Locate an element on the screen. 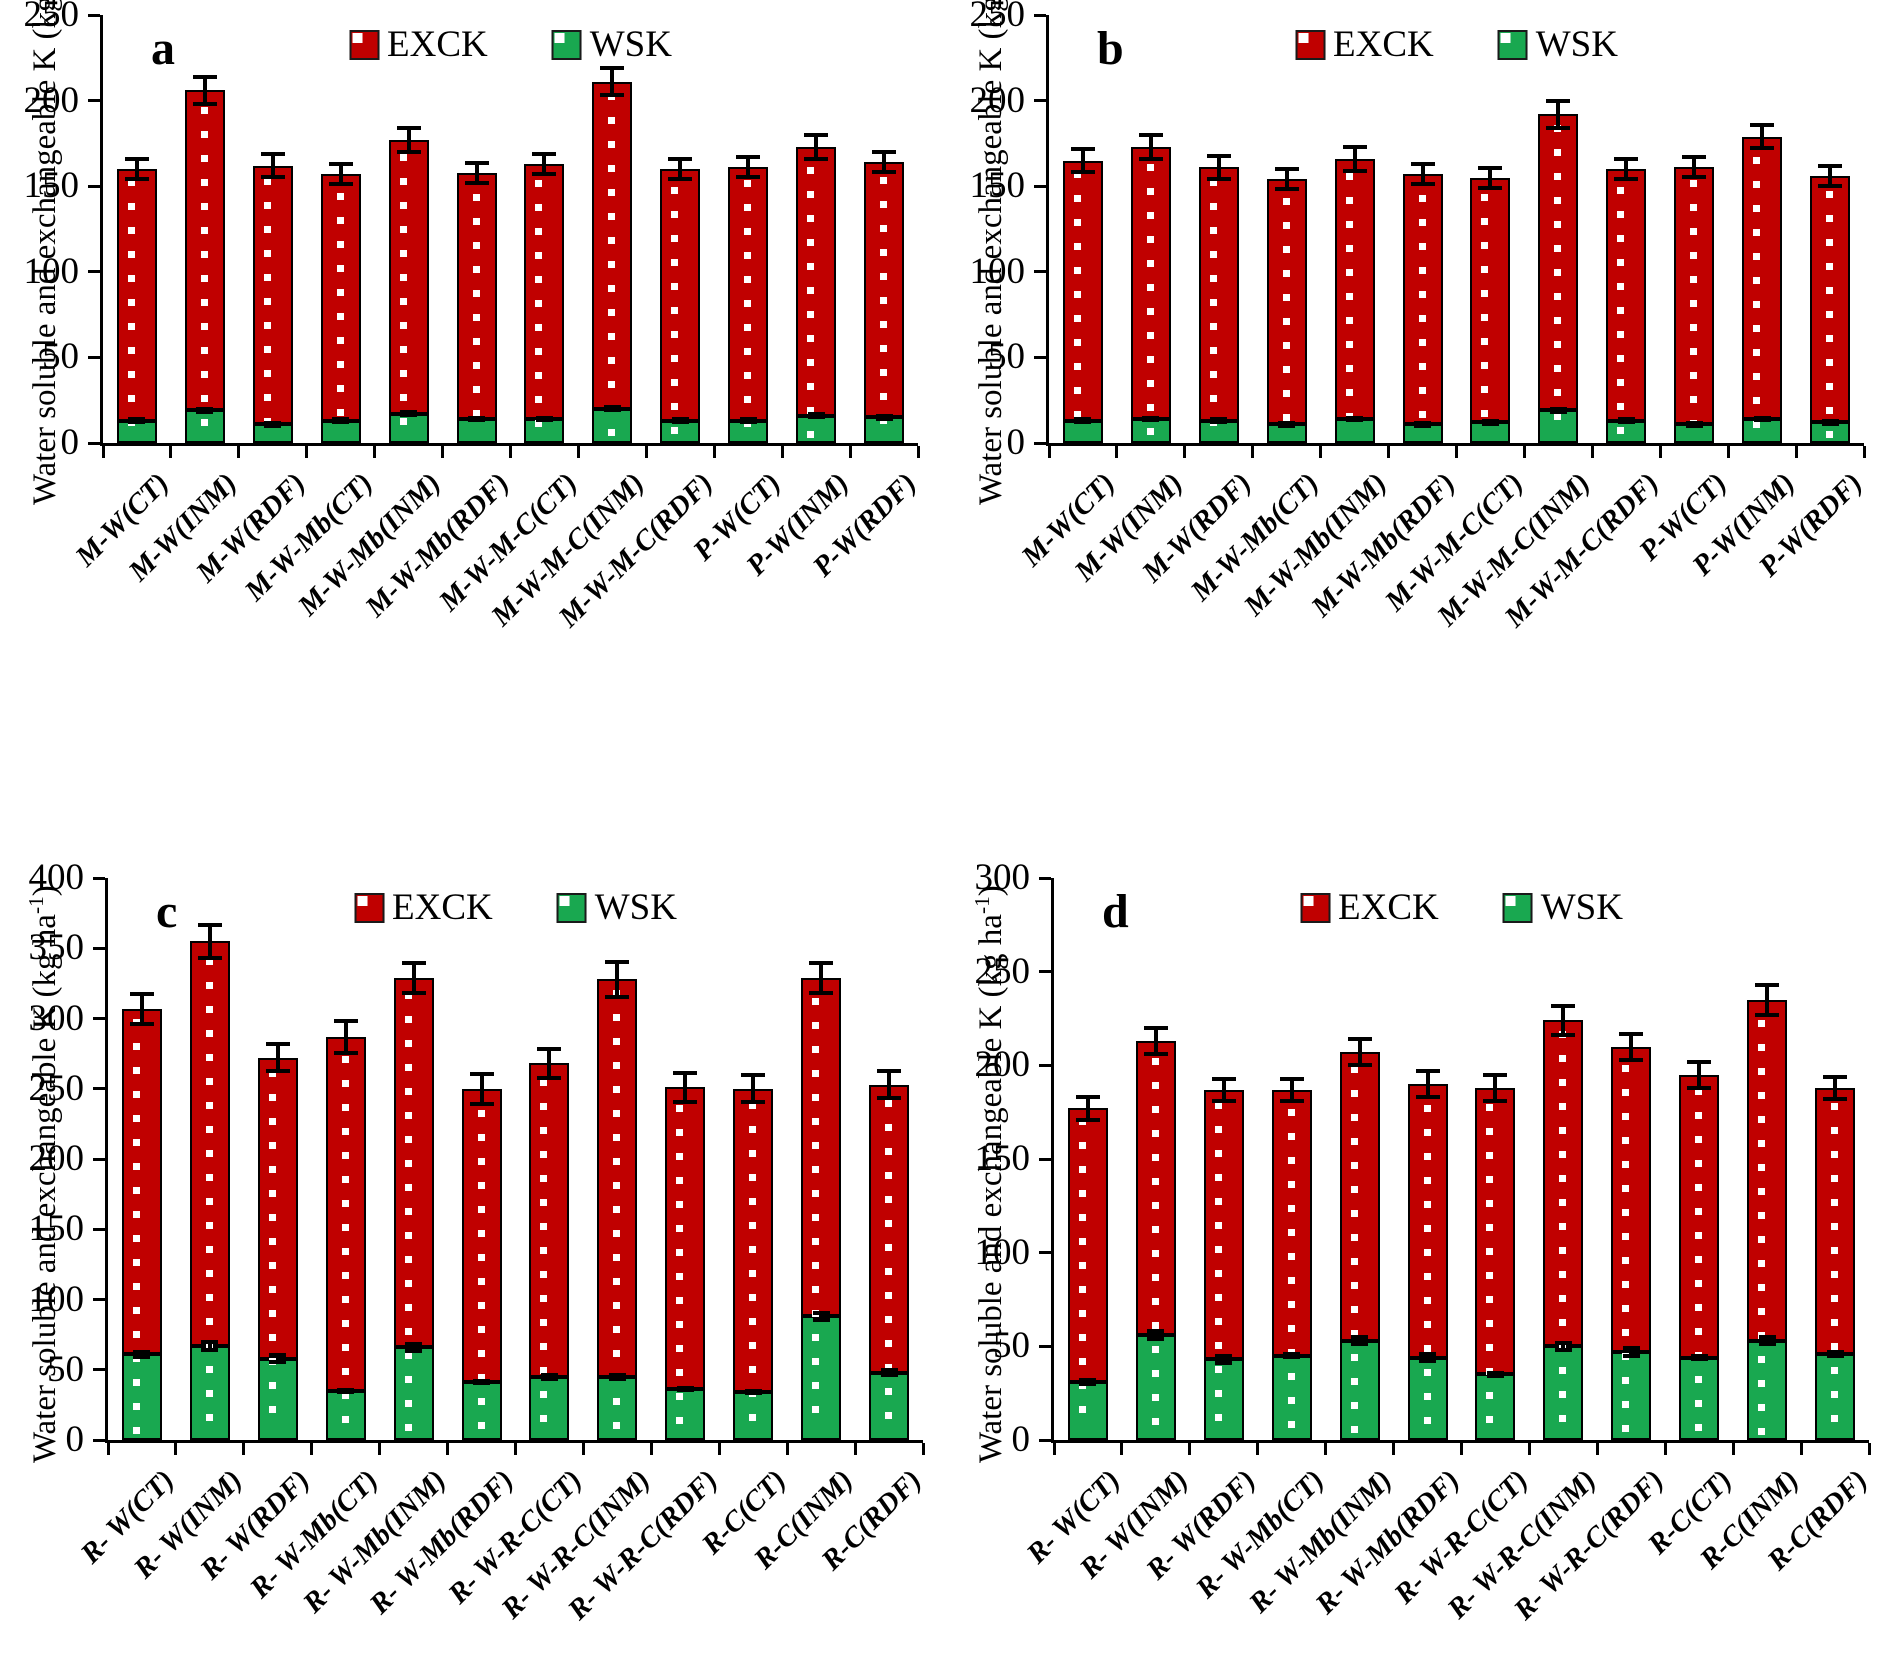 Image resolution: width=1892 pixels, height=1667 pixels. y-tick-label: 150 is located at coordinates (56, 1229).